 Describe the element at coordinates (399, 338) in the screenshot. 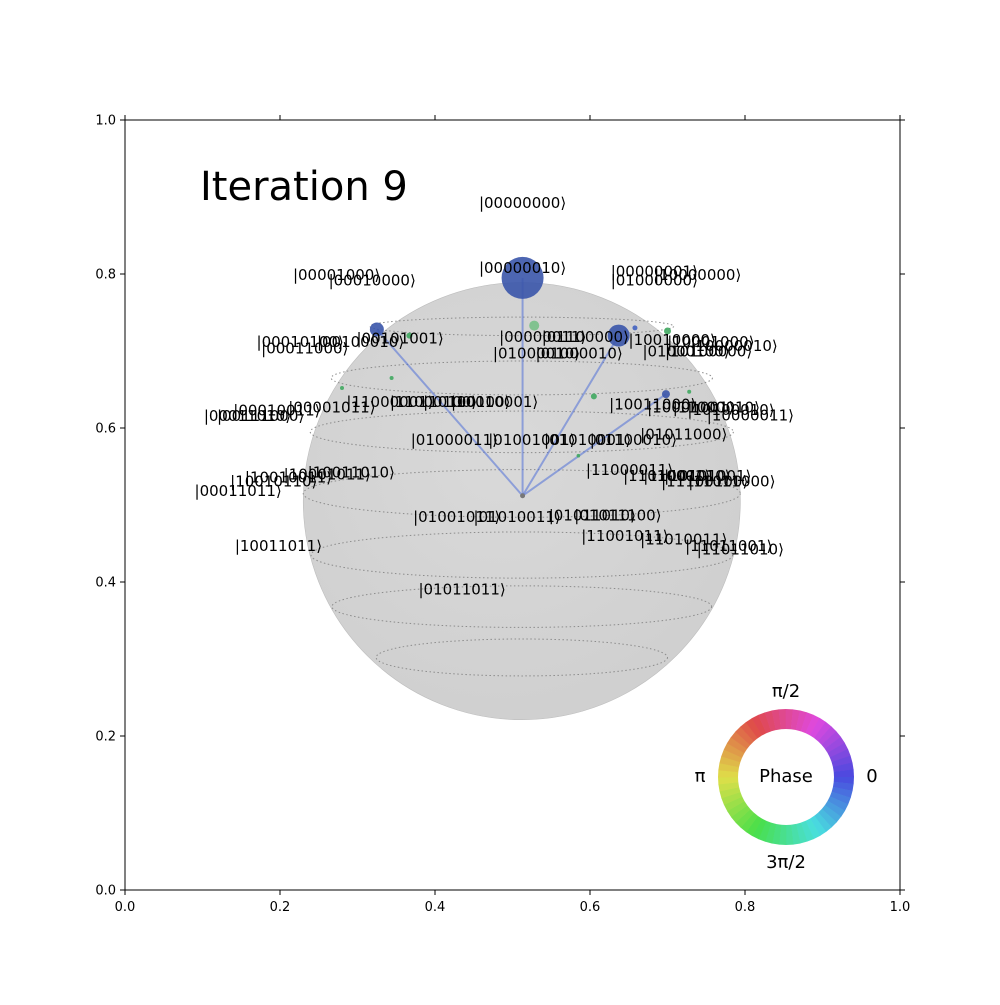

I see `state-label: |00101001⟩` at that location.